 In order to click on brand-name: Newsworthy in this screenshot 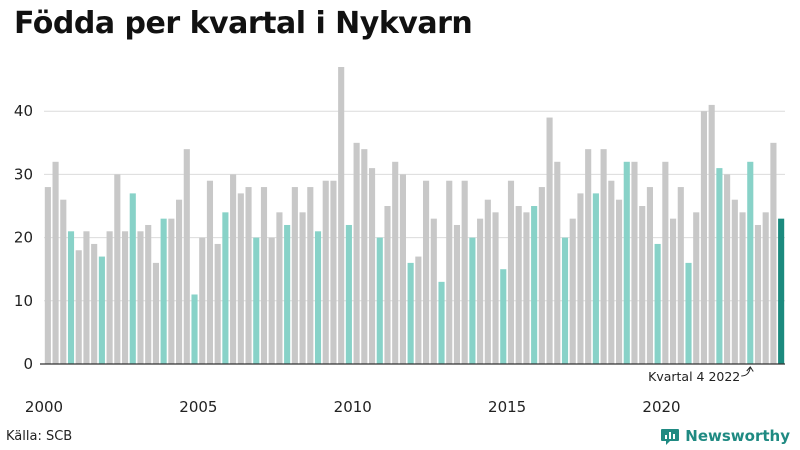, I will do `click(737, 436)`.